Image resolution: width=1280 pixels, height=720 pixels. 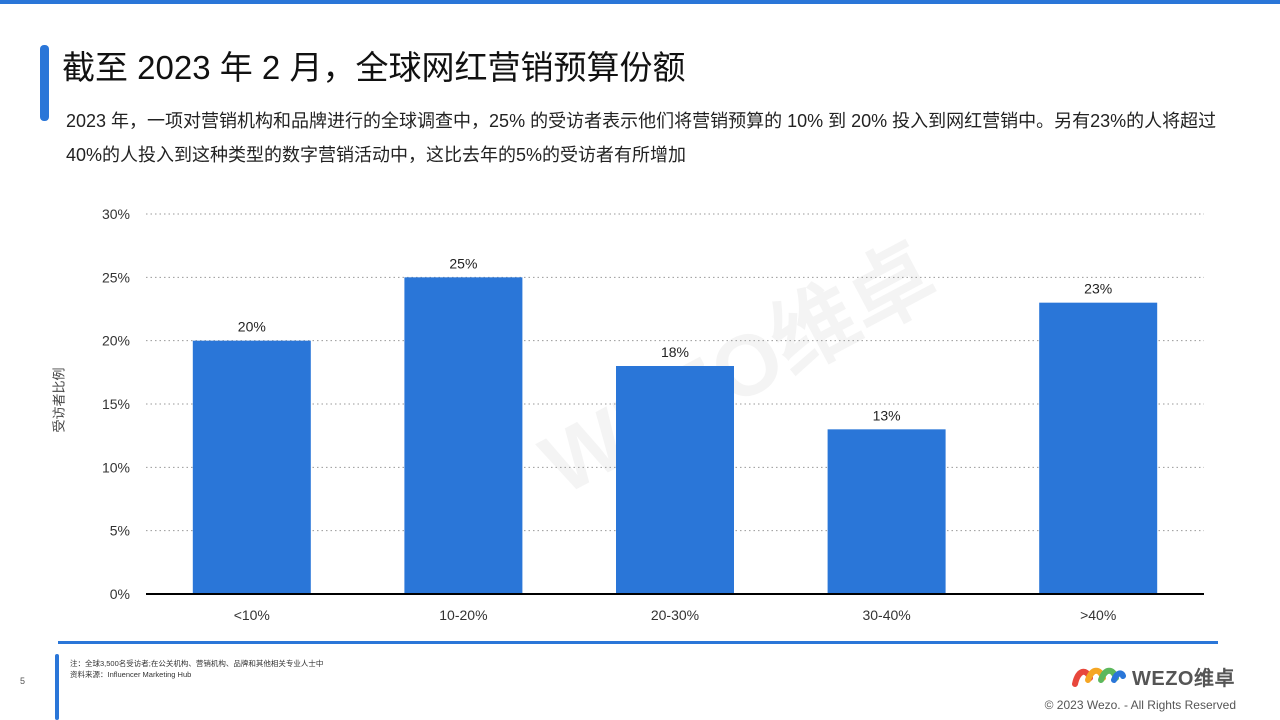 What do you see at coordinates (116, 404) in the screenshot?
I see `y-tick-label: 15%` at bounding box center [116, 404].